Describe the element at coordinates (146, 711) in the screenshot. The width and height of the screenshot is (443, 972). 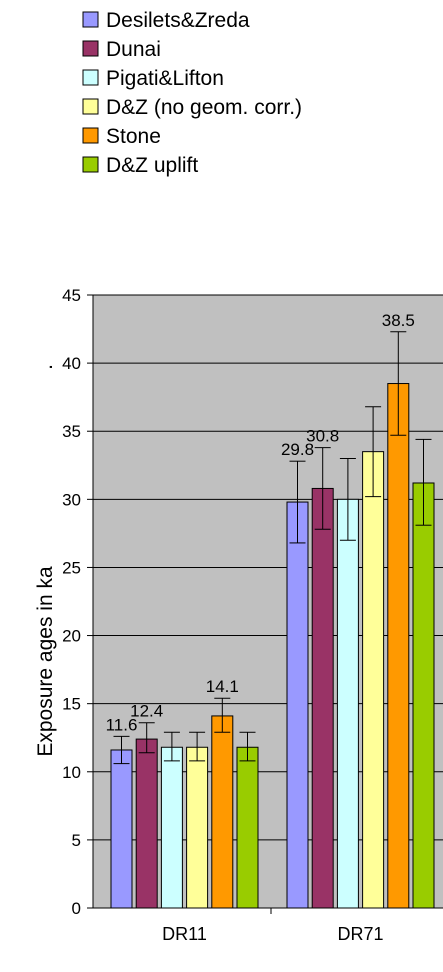
I see `data-label: 12.4` at that location.